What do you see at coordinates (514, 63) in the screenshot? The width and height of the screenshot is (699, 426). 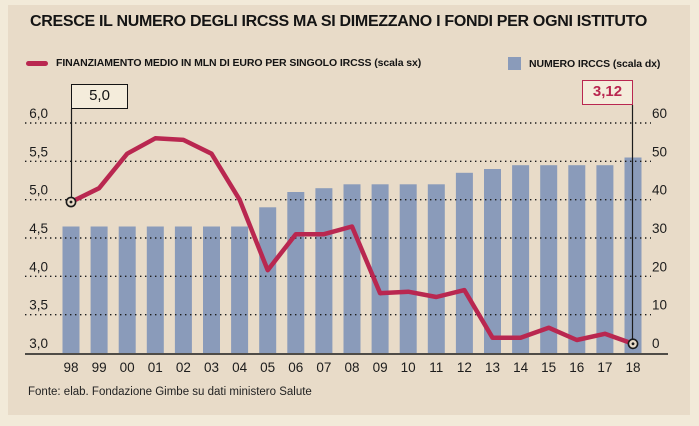 I see `bar-legend-swatch-icon` at bounding box center [514, 63].